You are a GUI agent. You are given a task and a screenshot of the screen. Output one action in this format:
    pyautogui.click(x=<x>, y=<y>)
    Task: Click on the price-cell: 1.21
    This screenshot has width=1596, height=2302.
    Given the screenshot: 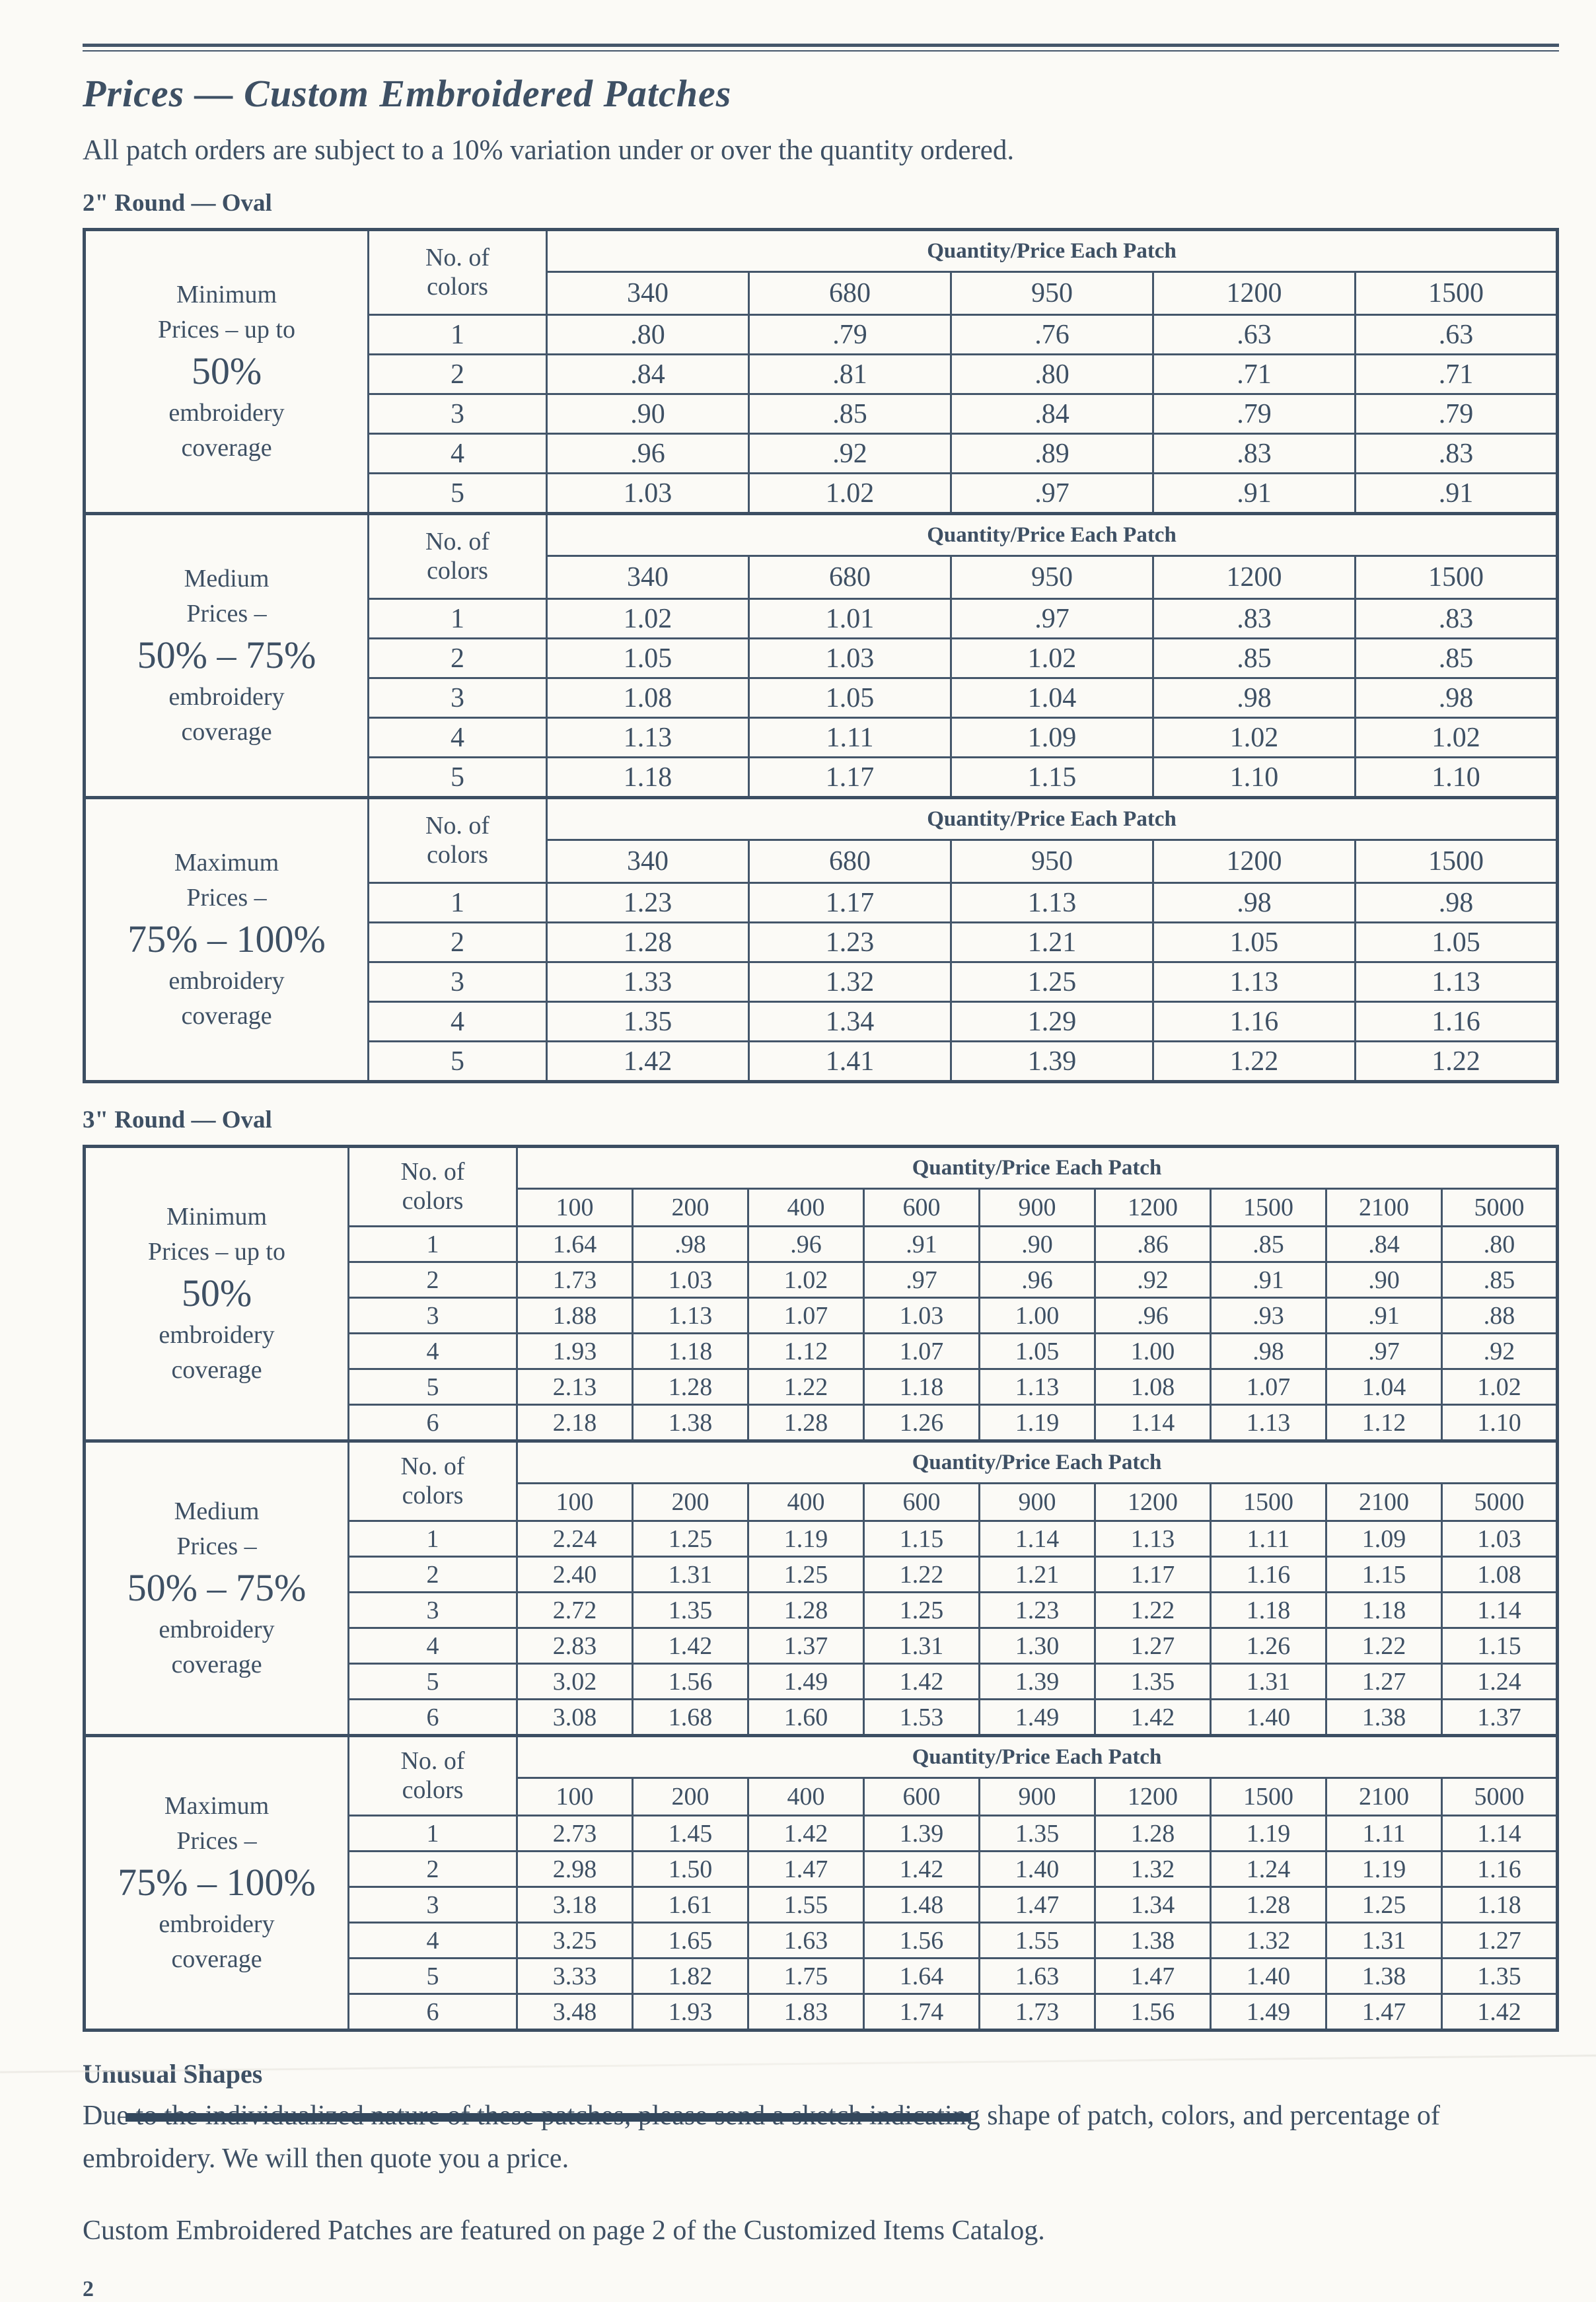 What is the action you would take?
    pyautogui.click(x=1037, y=1574)
    